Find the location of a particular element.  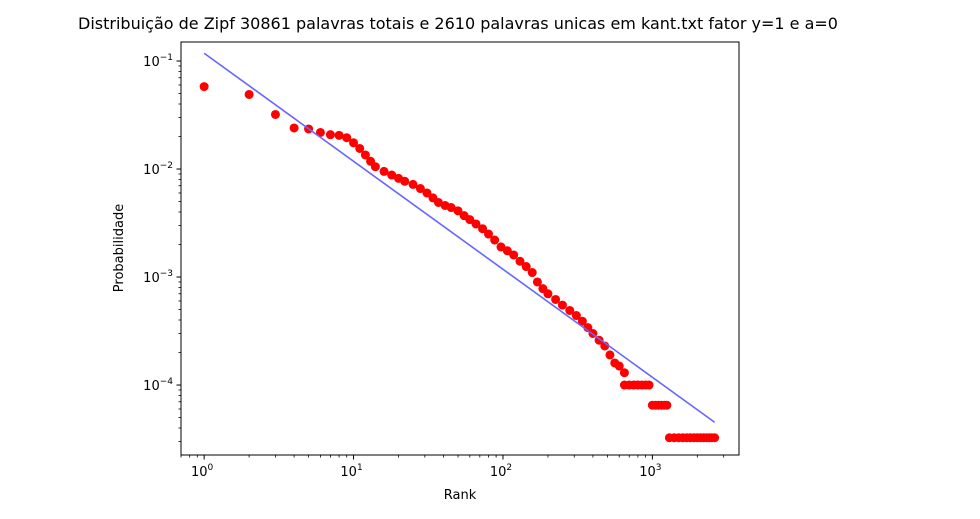

y-tick-label: 10⁻⁴ is located at coordinates (158, 385).